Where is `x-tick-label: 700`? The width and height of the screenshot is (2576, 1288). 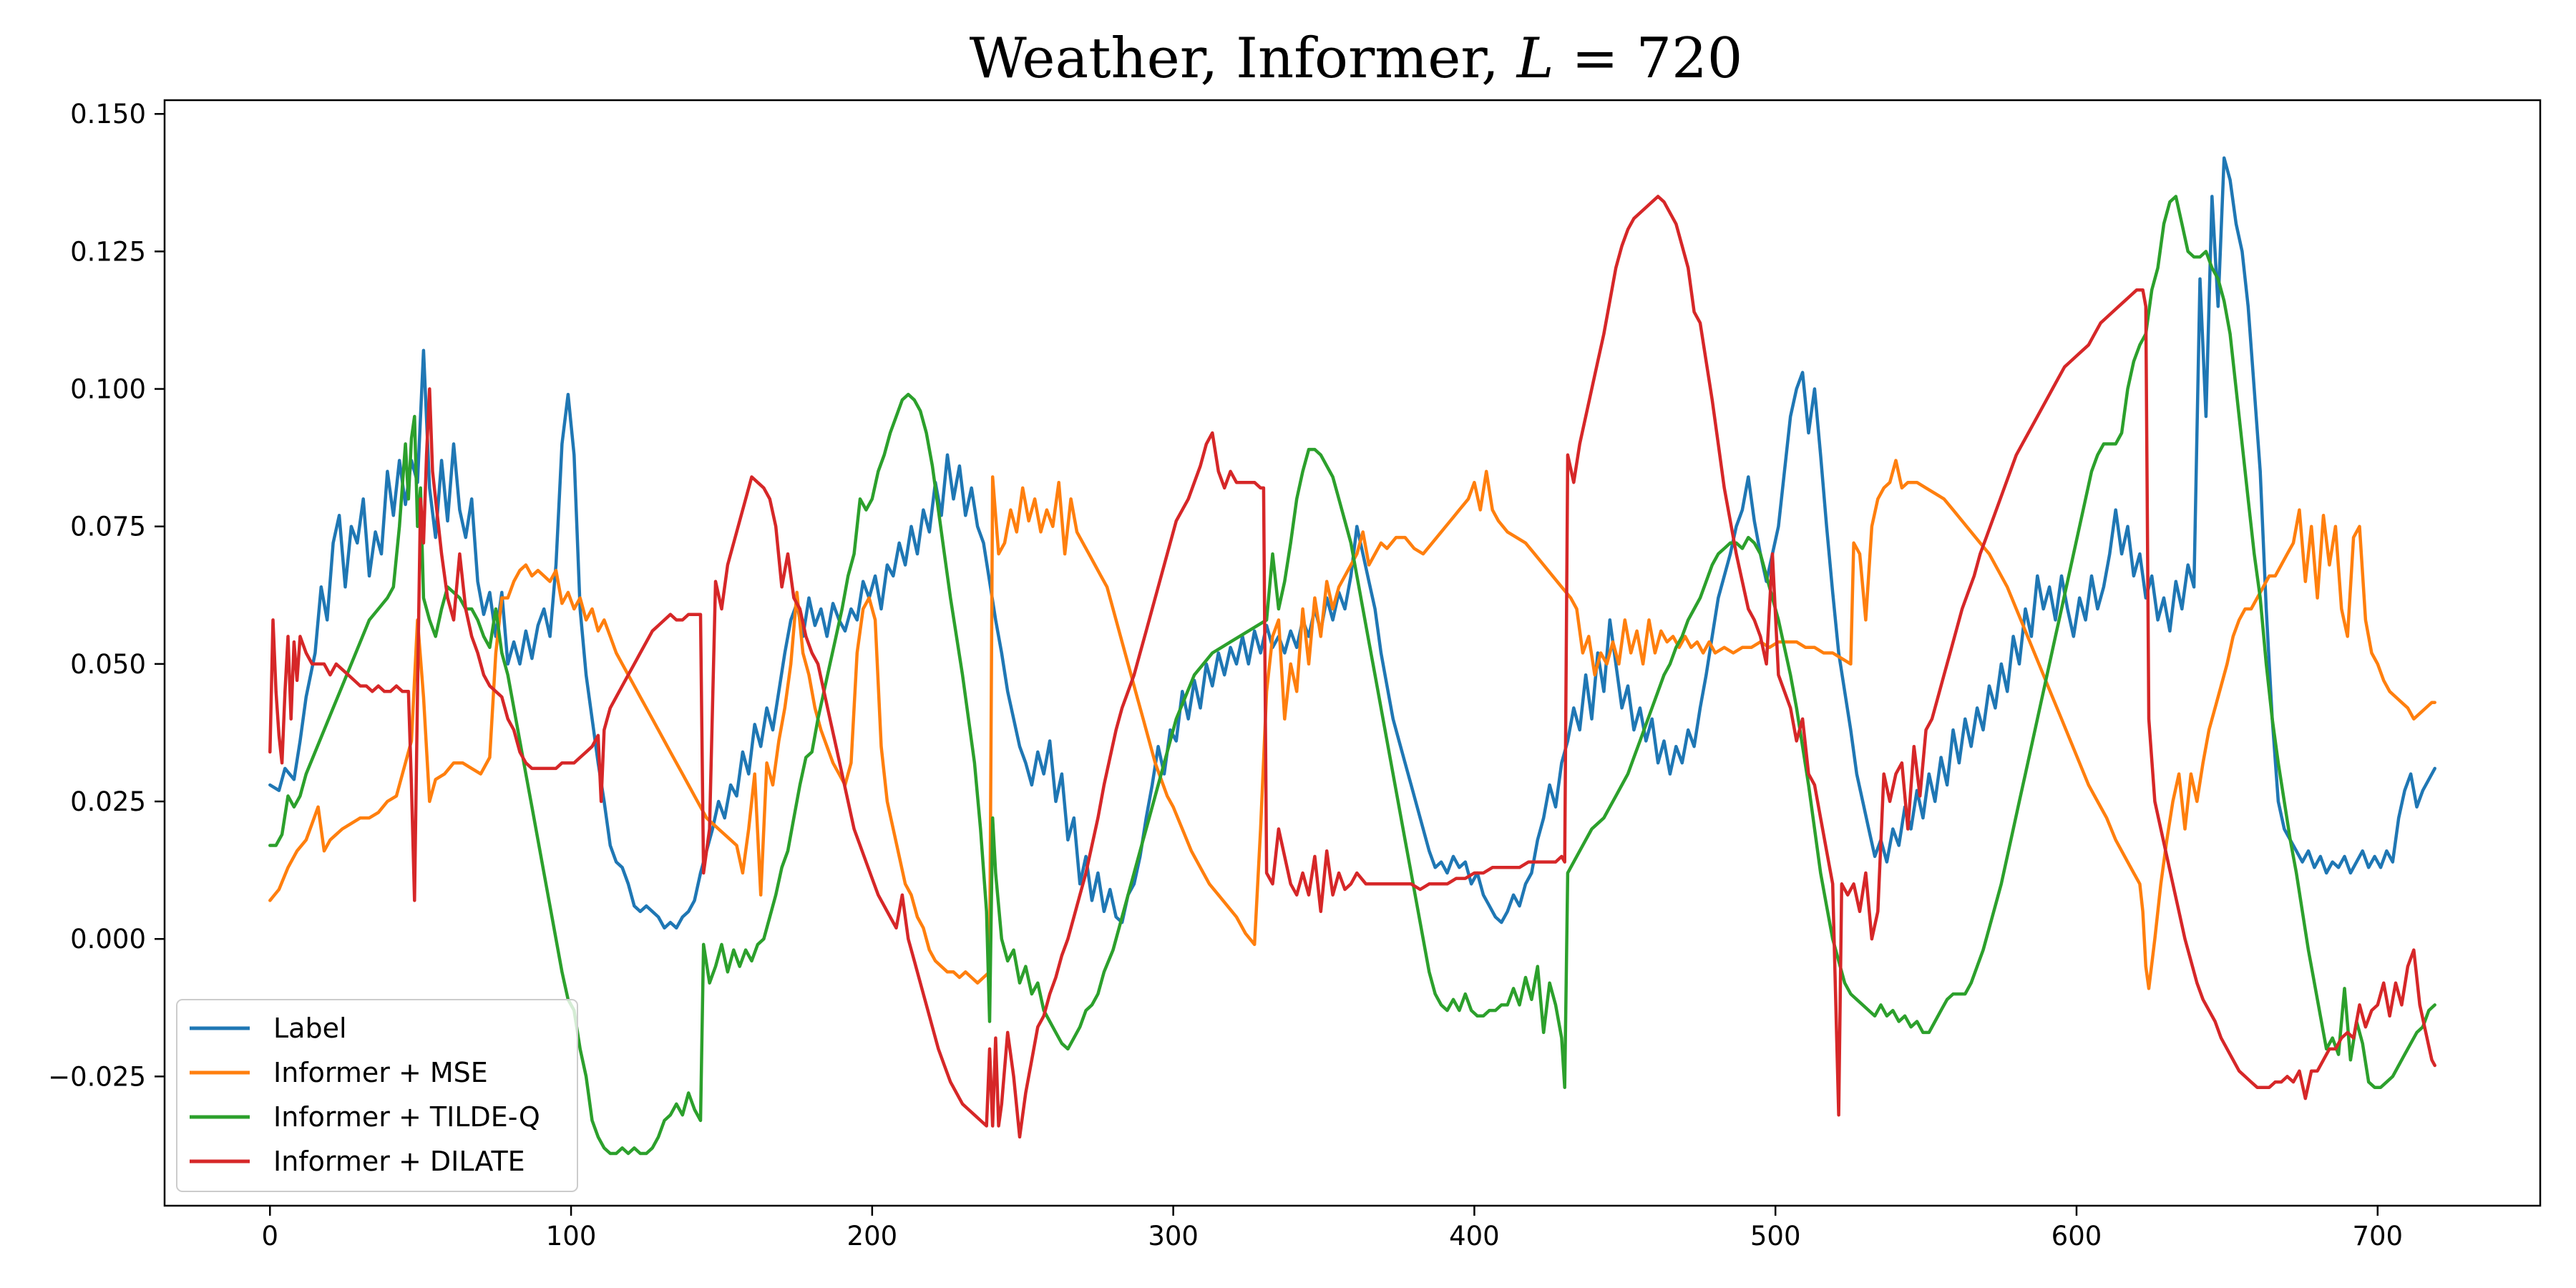
x-tick-label: 700 is located at coordinates (2377, 1236).